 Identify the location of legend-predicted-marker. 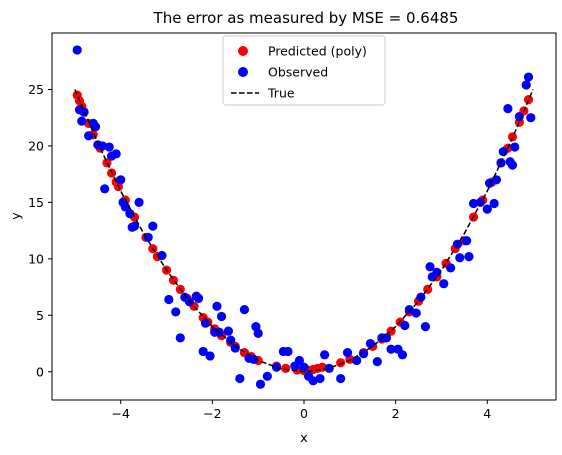
(243, 51).